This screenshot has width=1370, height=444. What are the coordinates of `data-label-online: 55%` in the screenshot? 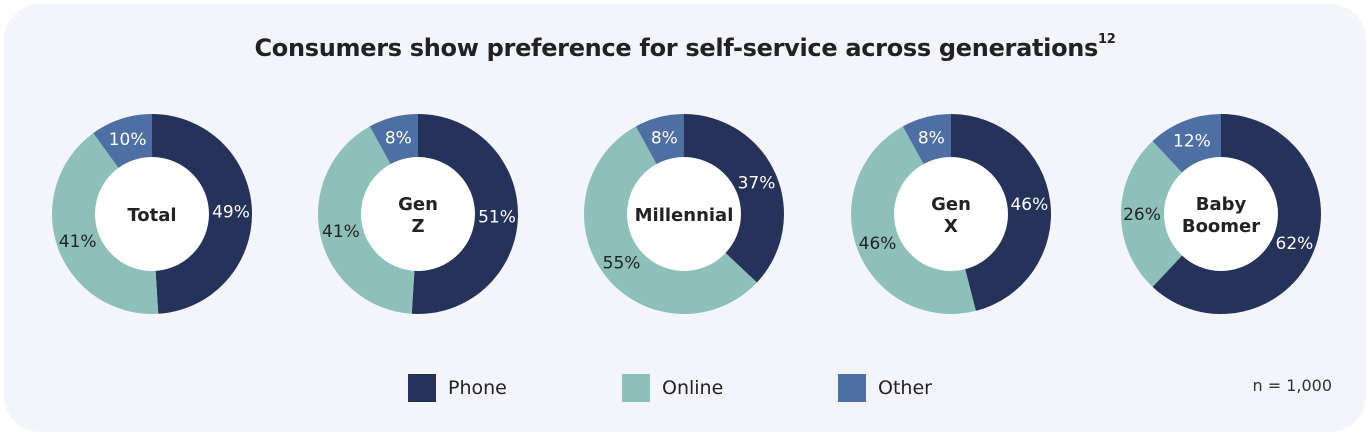 It's located at (622, 263).